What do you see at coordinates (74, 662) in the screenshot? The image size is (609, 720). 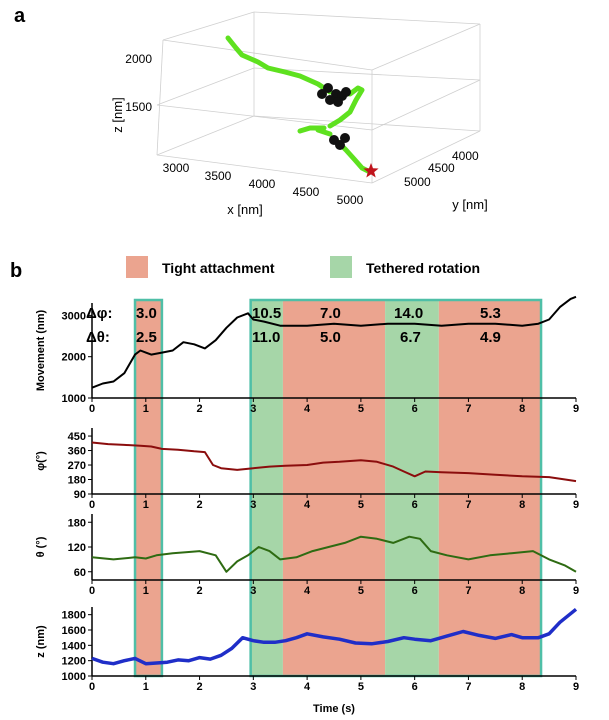 I see `y-tick-label: 1200` at bounding box center [74, 662].